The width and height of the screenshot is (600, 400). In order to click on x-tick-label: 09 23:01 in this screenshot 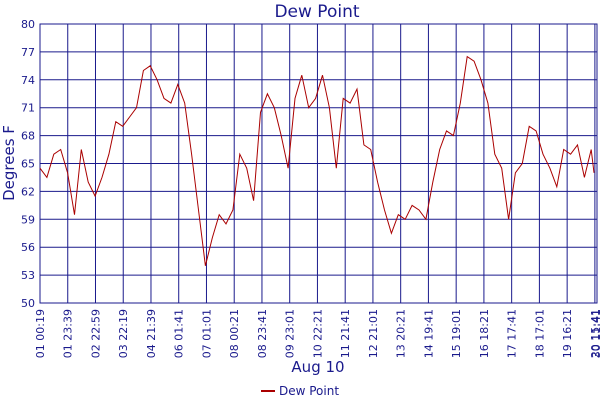, I will do `click(290, 333)`.